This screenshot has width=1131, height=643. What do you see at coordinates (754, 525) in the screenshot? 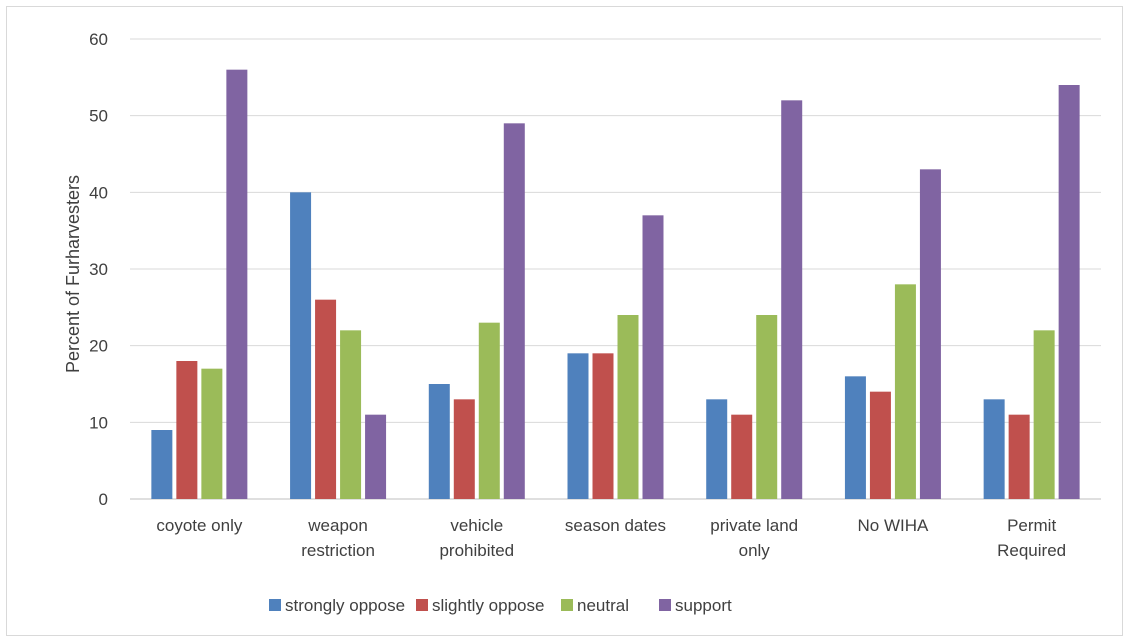
I see `x-category-label: private land` at bounding box center [754, 525].